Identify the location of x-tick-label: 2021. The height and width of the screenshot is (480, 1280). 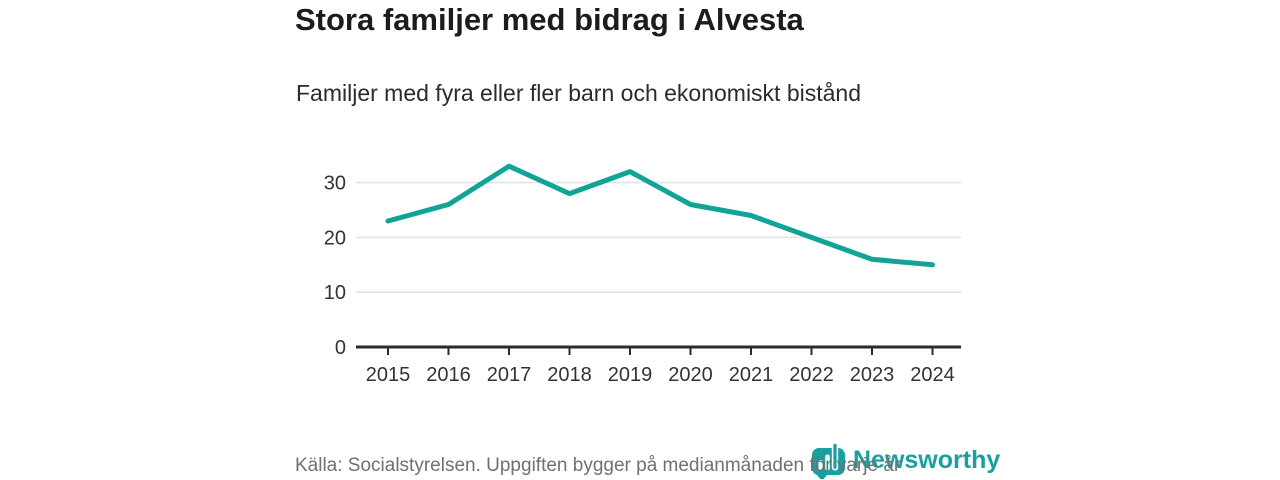
(751, 375).